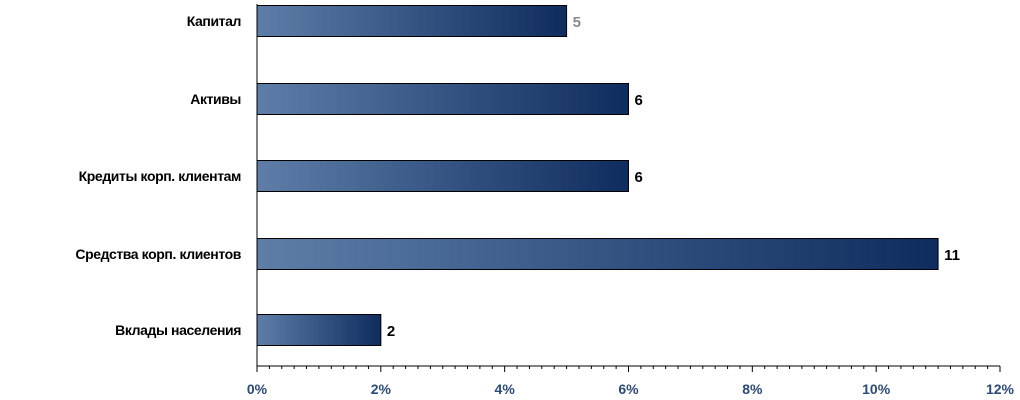 The height and width of the screenshot is (400, 1020). What do you see at coordinates (178, 330) in the screenshot?
I see `category-label: Вклады населения` at bounding box center [178, 330].